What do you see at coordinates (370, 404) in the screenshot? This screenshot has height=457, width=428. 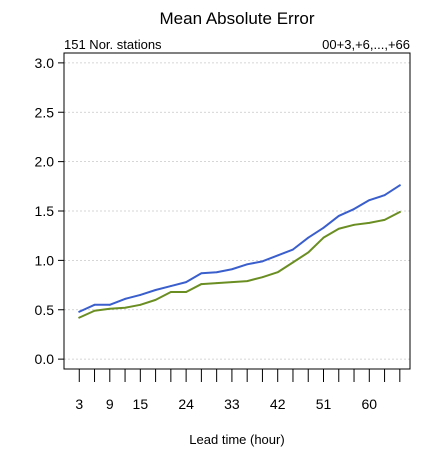 I see `x-tick-label: 60` at bounding box center [370, 404].